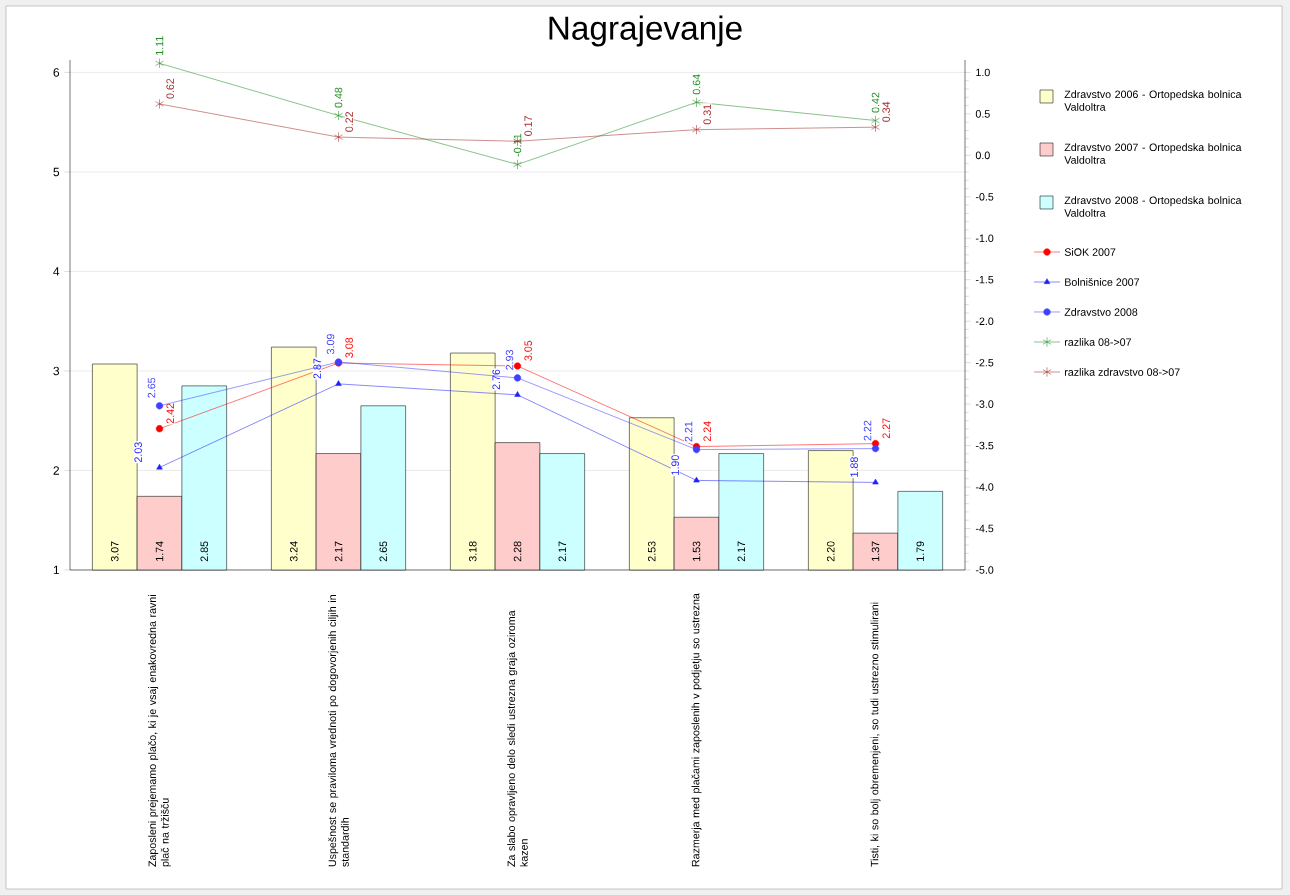  What do you see at coordinates (1098, 342) in the screenshot?
I see `legend-label: razlika 08->07` at bounding box center [1098, 342].